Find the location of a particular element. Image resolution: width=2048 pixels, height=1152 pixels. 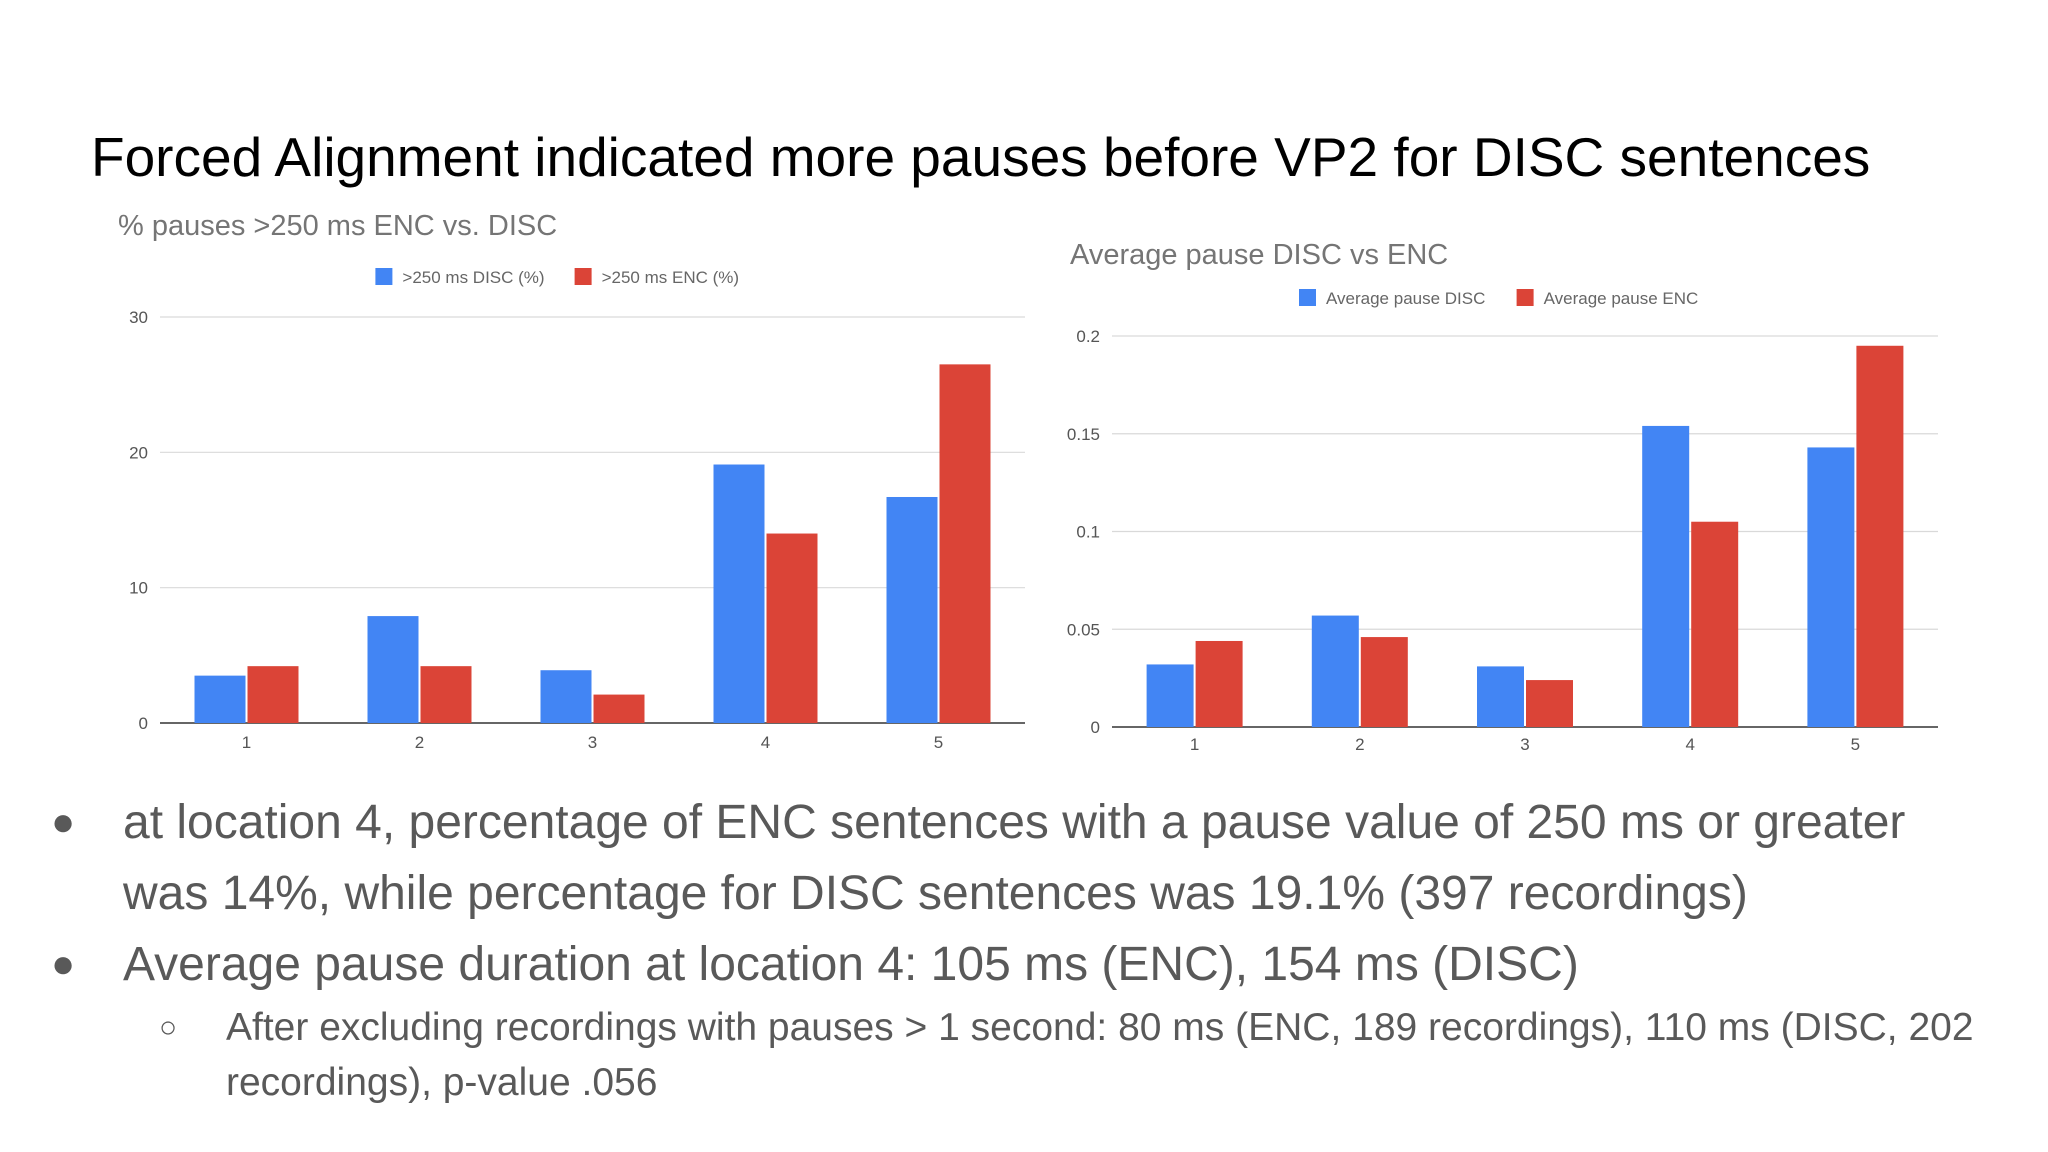

y-tick-label: 30 is located at coordinates (138, 317).